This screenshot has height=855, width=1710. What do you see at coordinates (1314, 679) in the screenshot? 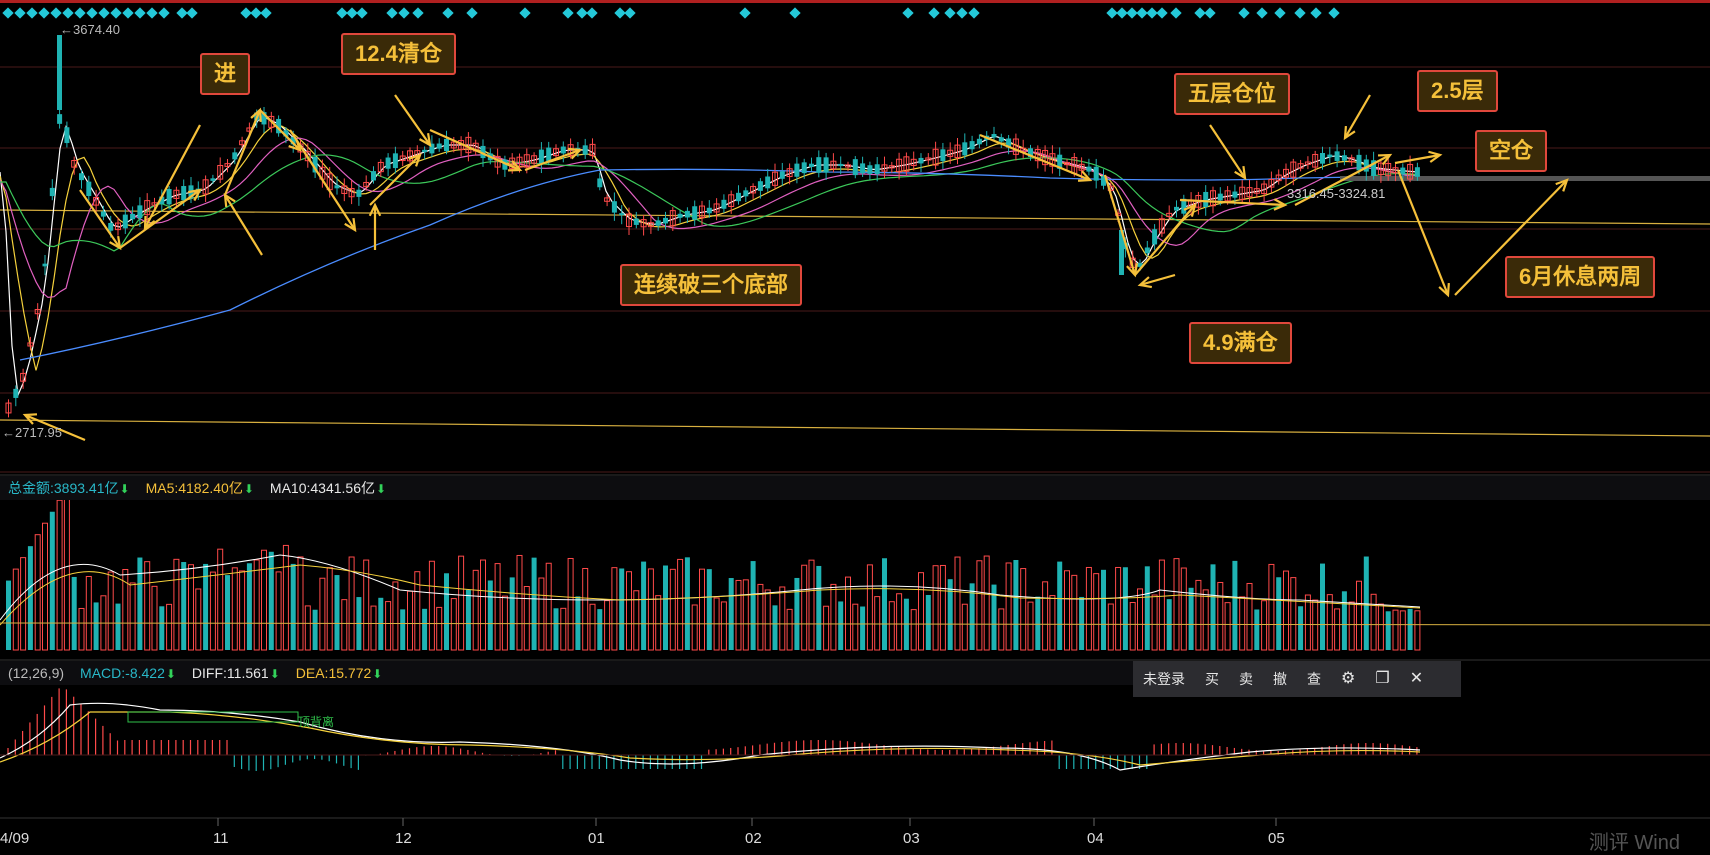
I see `query-button: 查` at bounding box center [1314, 679].